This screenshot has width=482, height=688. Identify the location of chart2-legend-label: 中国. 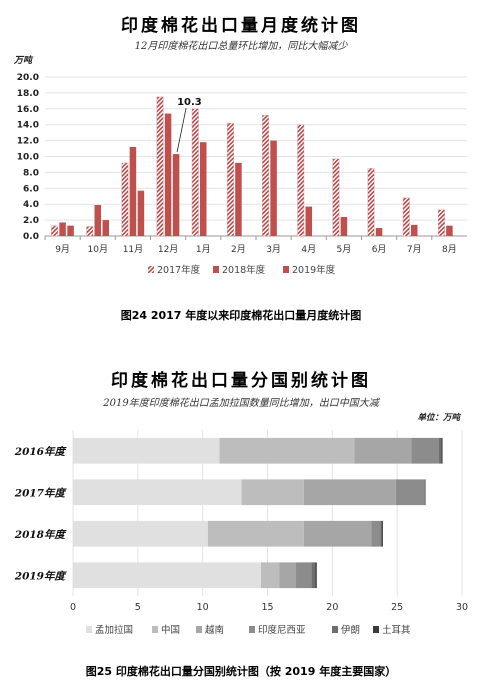
(170, 630).